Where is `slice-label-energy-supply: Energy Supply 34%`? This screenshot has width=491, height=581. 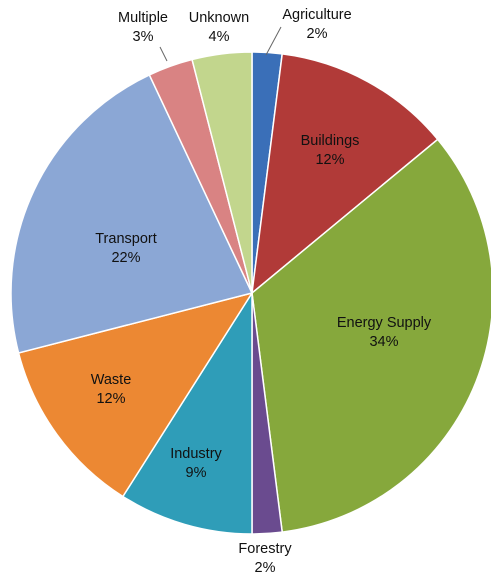
slice-label-energy-supply: Energy Supply 34% is located at coordinates (384, 332).